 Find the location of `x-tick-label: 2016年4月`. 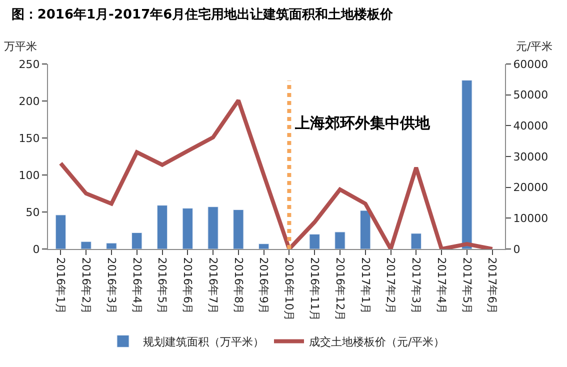

x-tick-label: 2016年4月 is located at coordinates (137, 285).